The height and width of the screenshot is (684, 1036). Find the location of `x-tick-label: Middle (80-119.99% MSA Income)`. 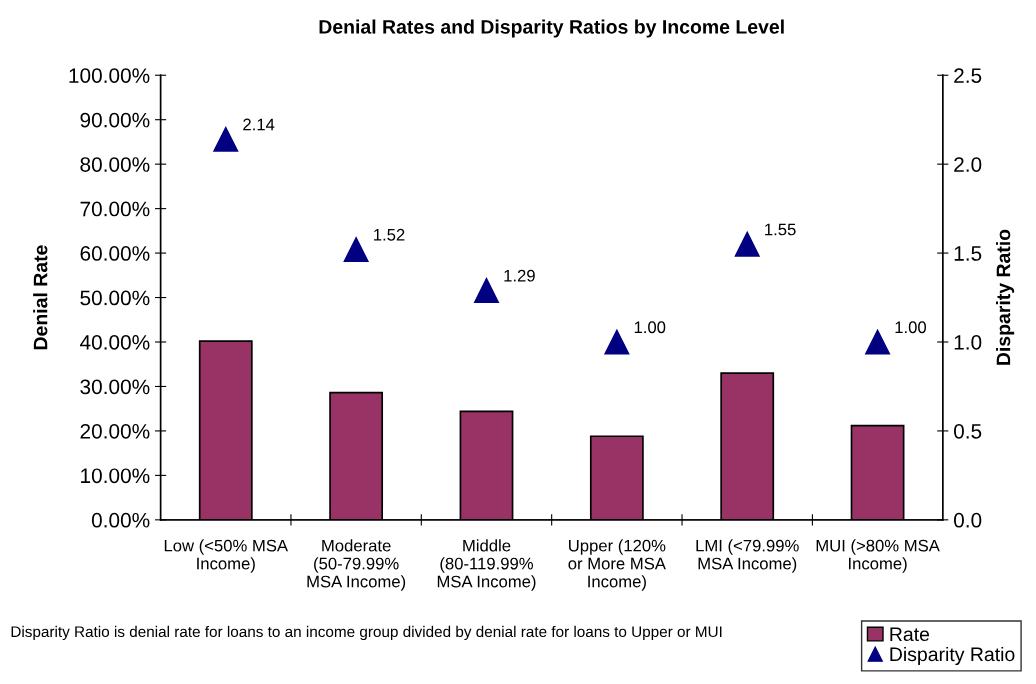

x-tick-label: Middle (80-119.99% MSA Income) is located at coordinates (486, 565).